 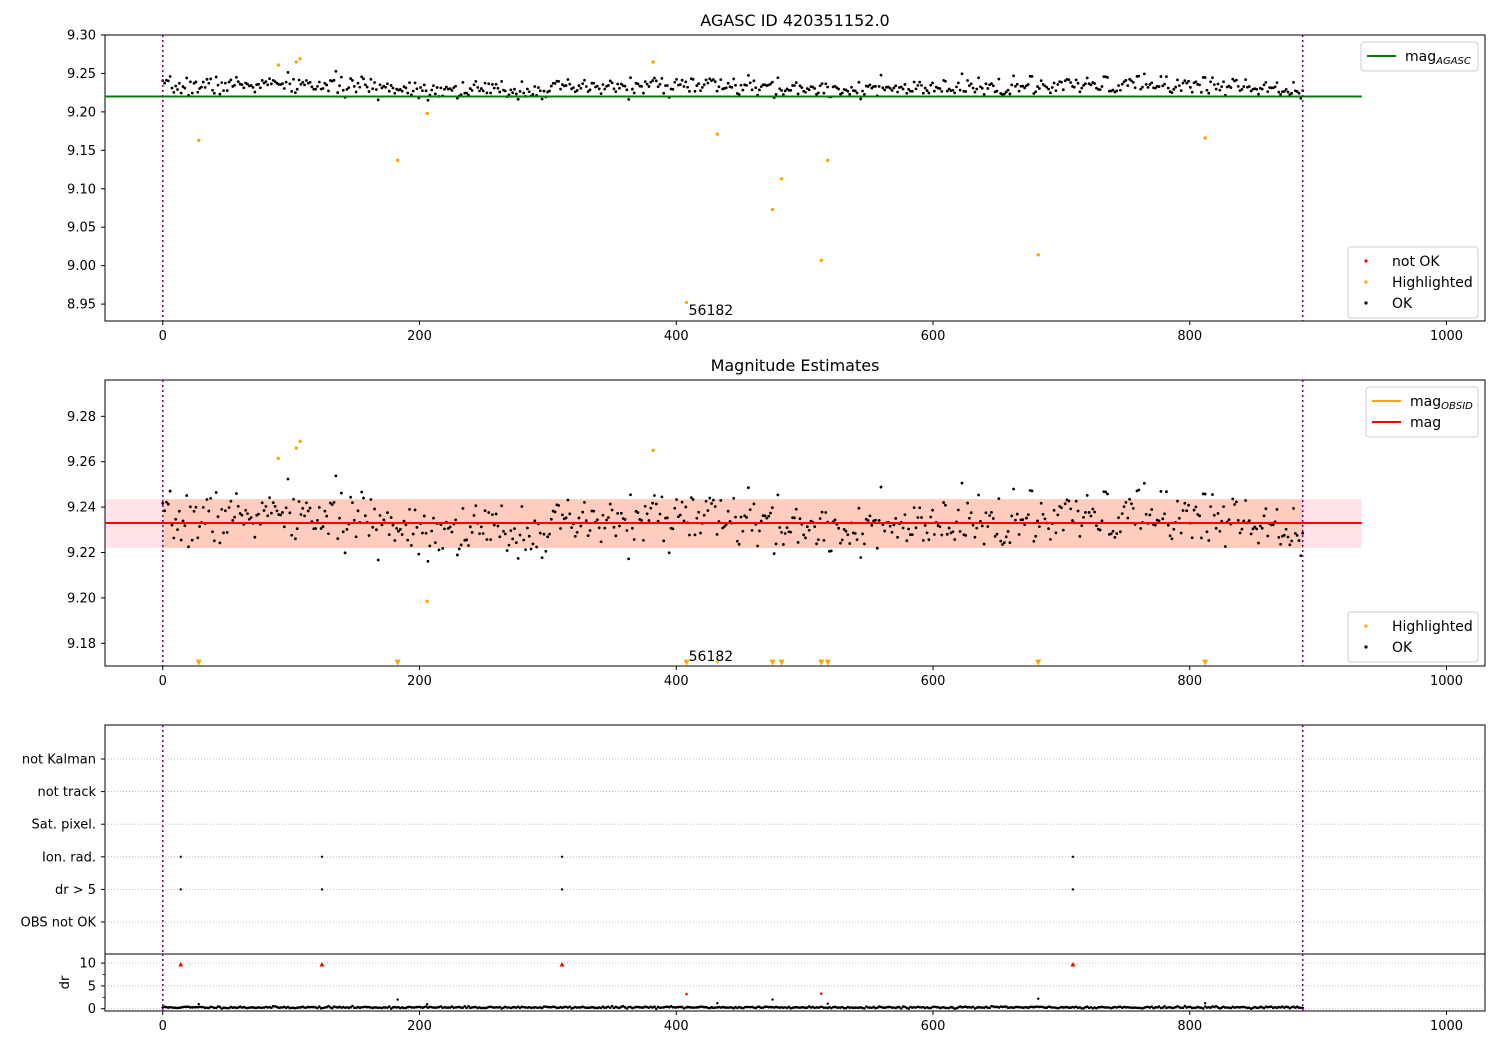 I want to click on dr-outlier-point, so click(x=427, y=1004).